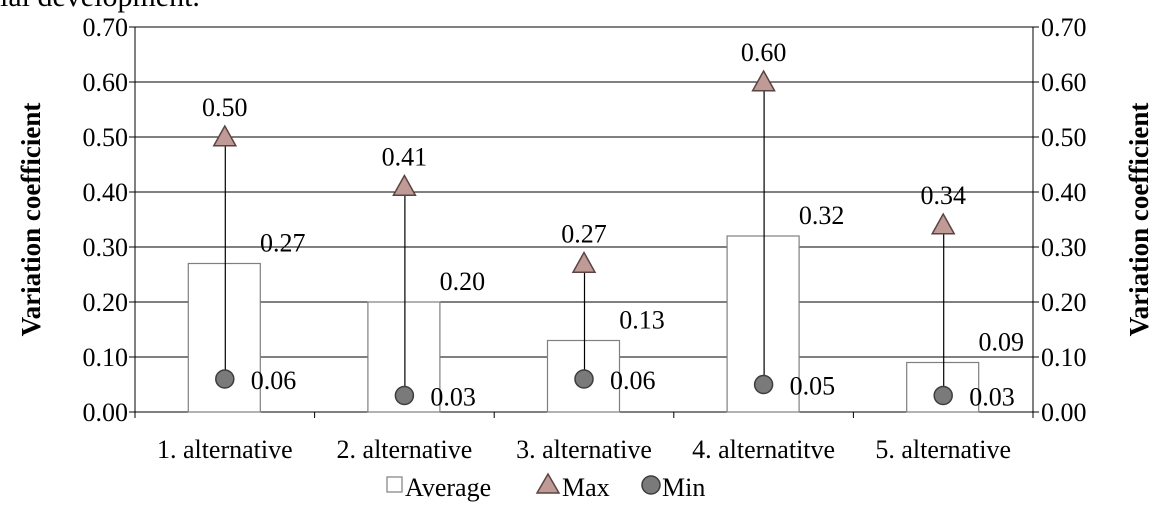  I want to click on y-tick-label-left: 0.50, so click(106, 137).